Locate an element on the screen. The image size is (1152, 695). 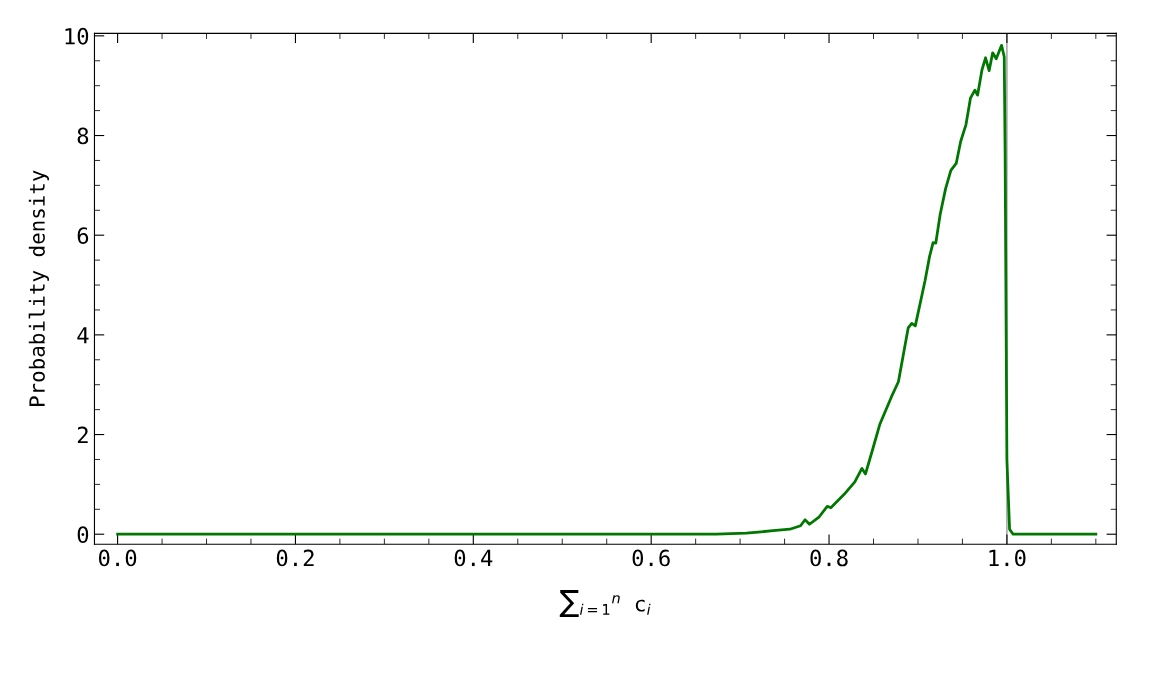
x-tick-label: 0.0 is located at coordinates (117, 558).